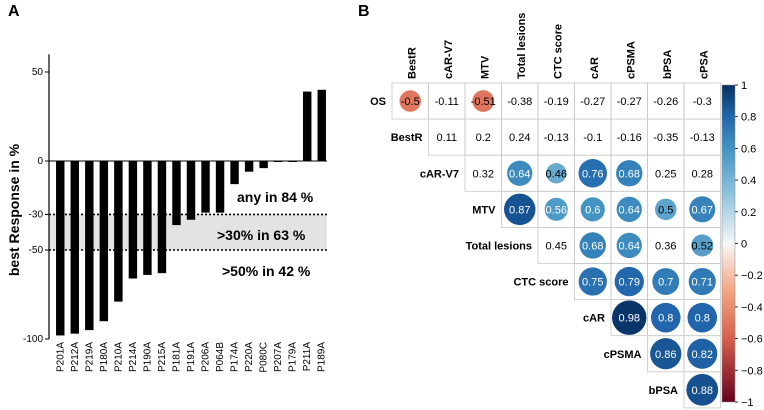 This screenshot has width=764, height=410. Describe the element at coordinates (558, 51) in the screenshot. I see `column-label: CTC score` at that location.